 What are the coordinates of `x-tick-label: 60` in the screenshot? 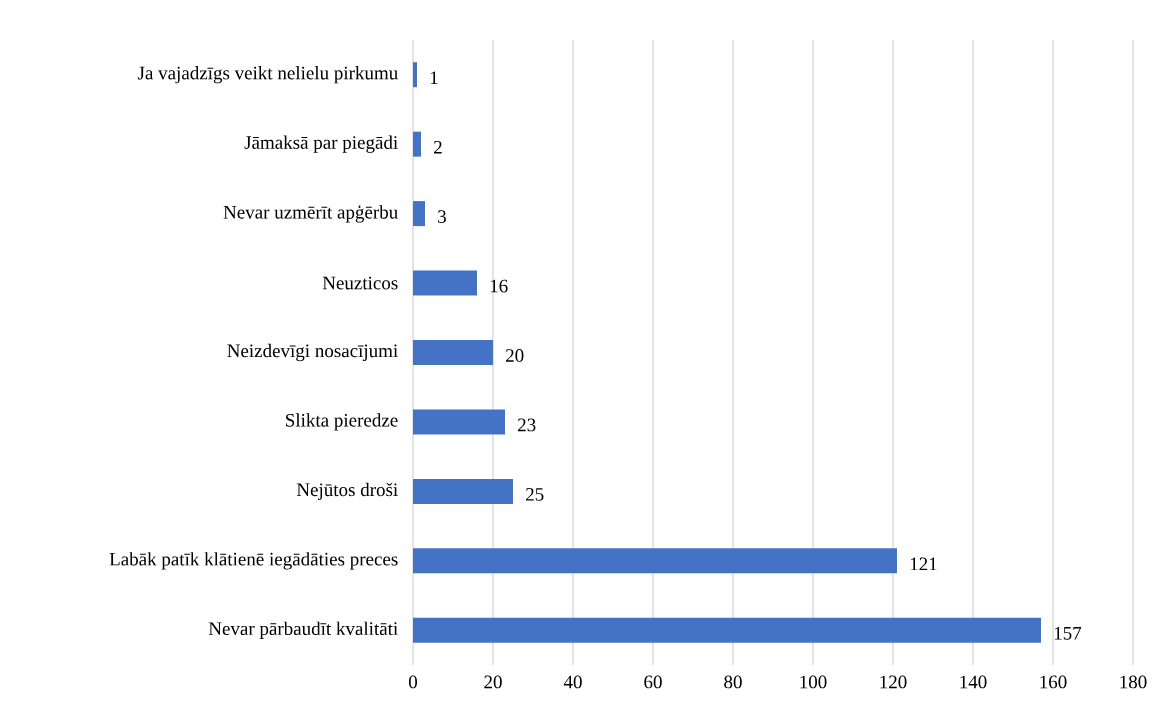 It's located at (653, 682).